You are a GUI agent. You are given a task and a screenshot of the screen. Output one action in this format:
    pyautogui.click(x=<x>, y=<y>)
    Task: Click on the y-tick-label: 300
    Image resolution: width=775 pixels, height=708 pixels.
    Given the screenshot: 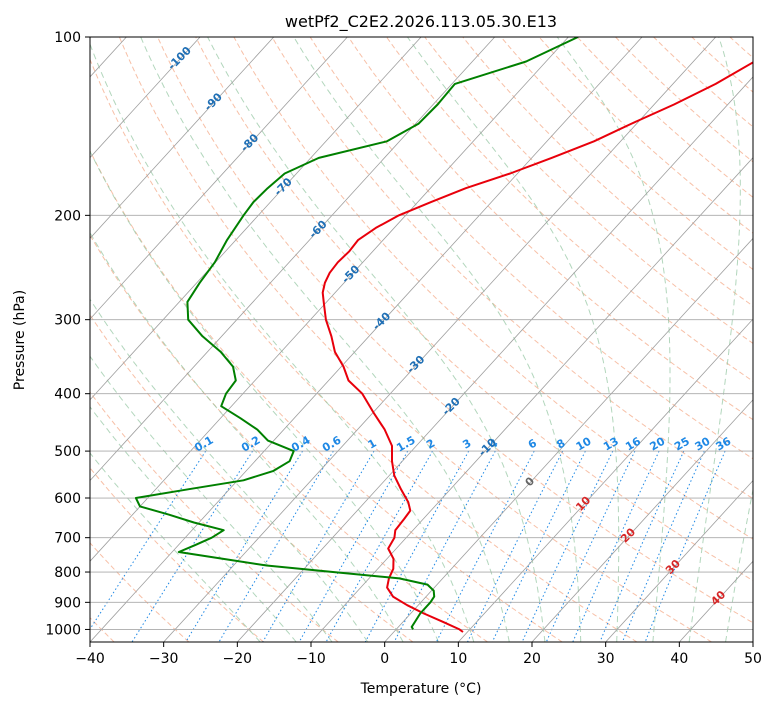 What is the action you would take?
    pyautogui.click(x=67, y=321)
    